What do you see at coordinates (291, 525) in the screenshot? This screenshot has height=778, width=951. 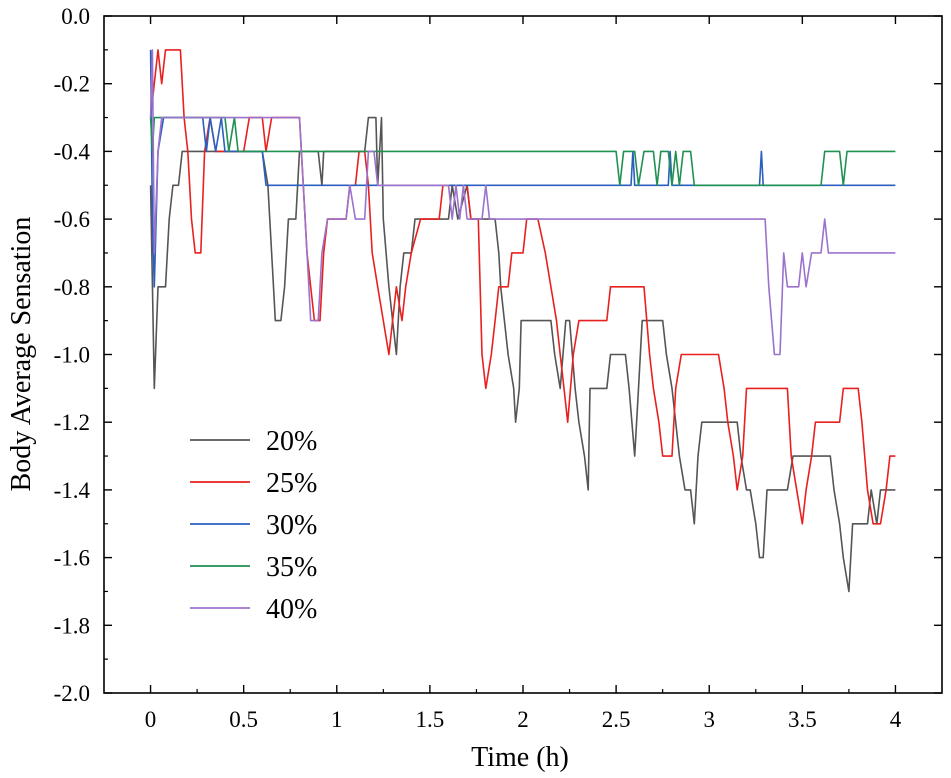 I see `legend-label: 30%` at bounding box center [291, 525].